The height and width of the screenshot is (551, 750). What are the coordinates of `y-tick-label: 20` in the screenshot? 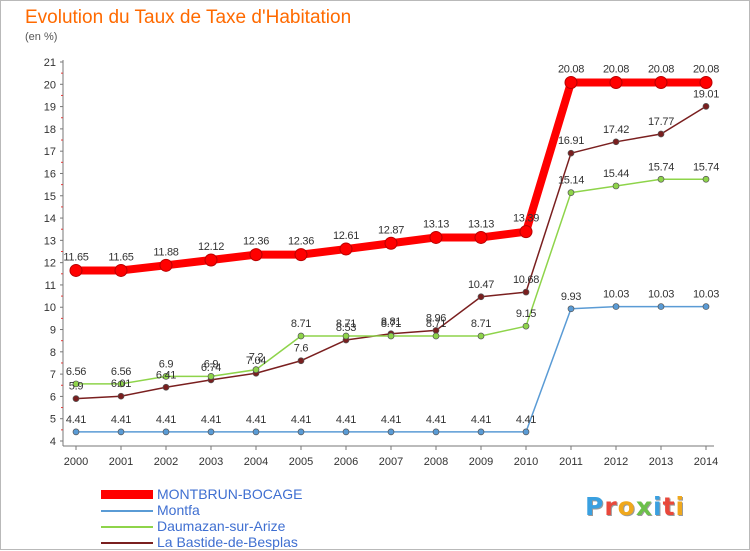 It's located at (50, 85).